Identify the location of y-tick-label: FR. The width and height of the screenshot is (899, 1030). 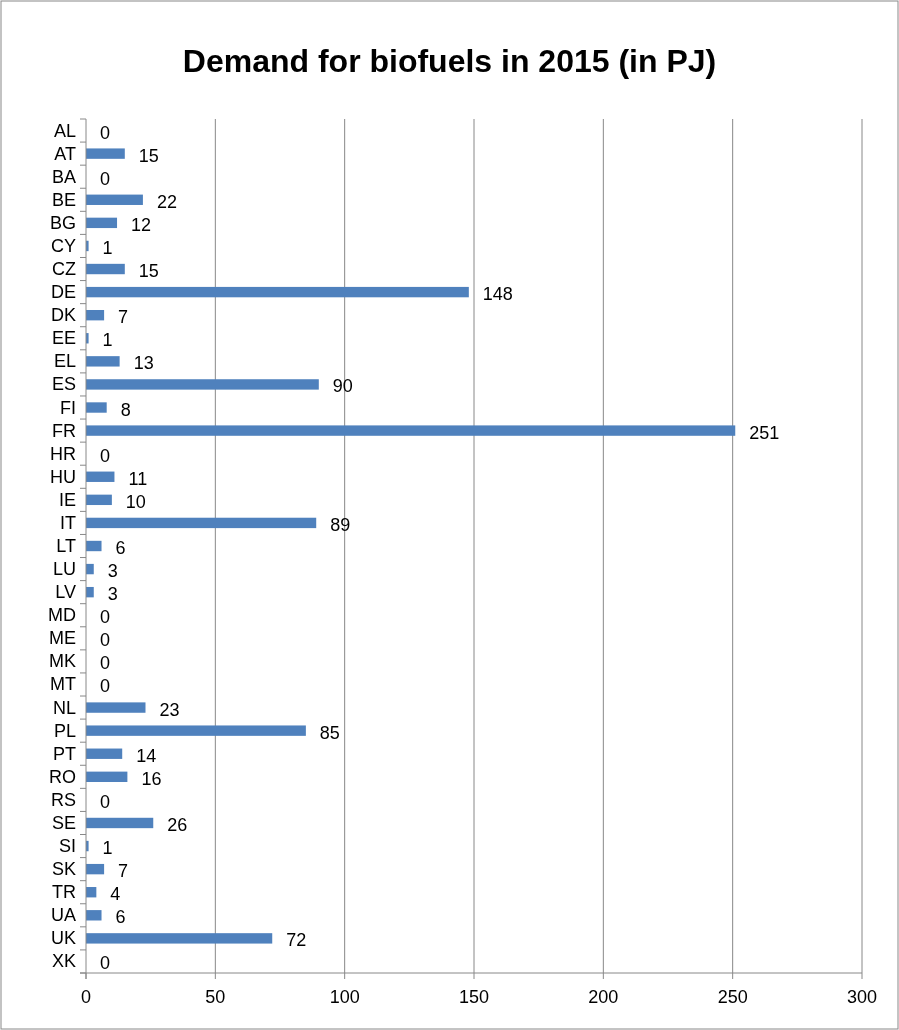
(64, 430).